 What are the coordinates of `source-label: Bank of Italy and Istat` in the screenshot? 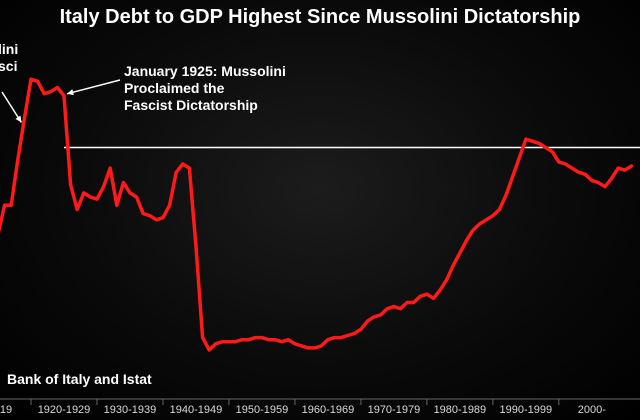 It's located at (79, 379).